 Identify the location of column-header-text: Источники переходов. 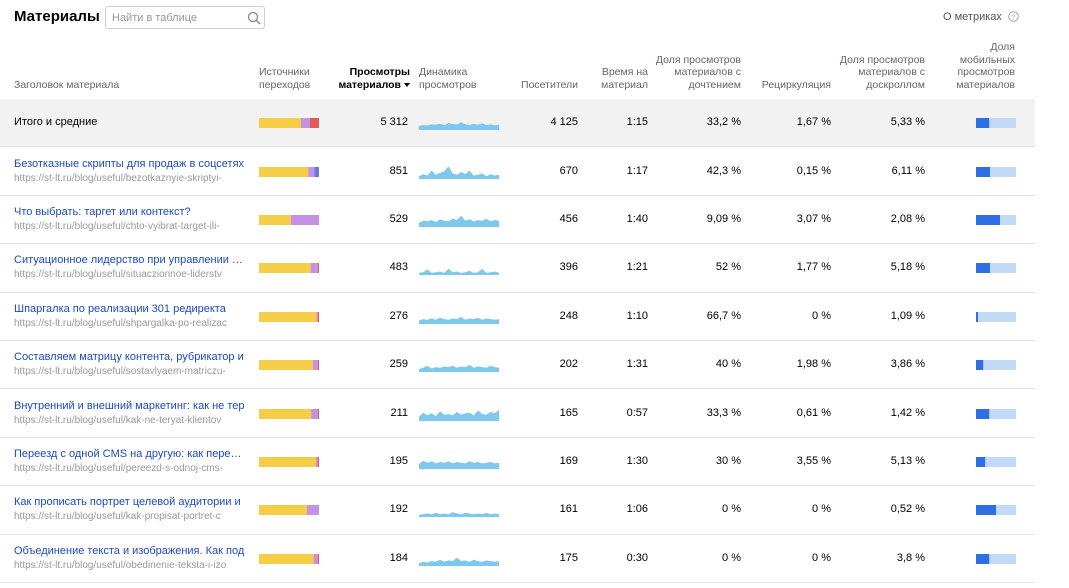
(285, 78).